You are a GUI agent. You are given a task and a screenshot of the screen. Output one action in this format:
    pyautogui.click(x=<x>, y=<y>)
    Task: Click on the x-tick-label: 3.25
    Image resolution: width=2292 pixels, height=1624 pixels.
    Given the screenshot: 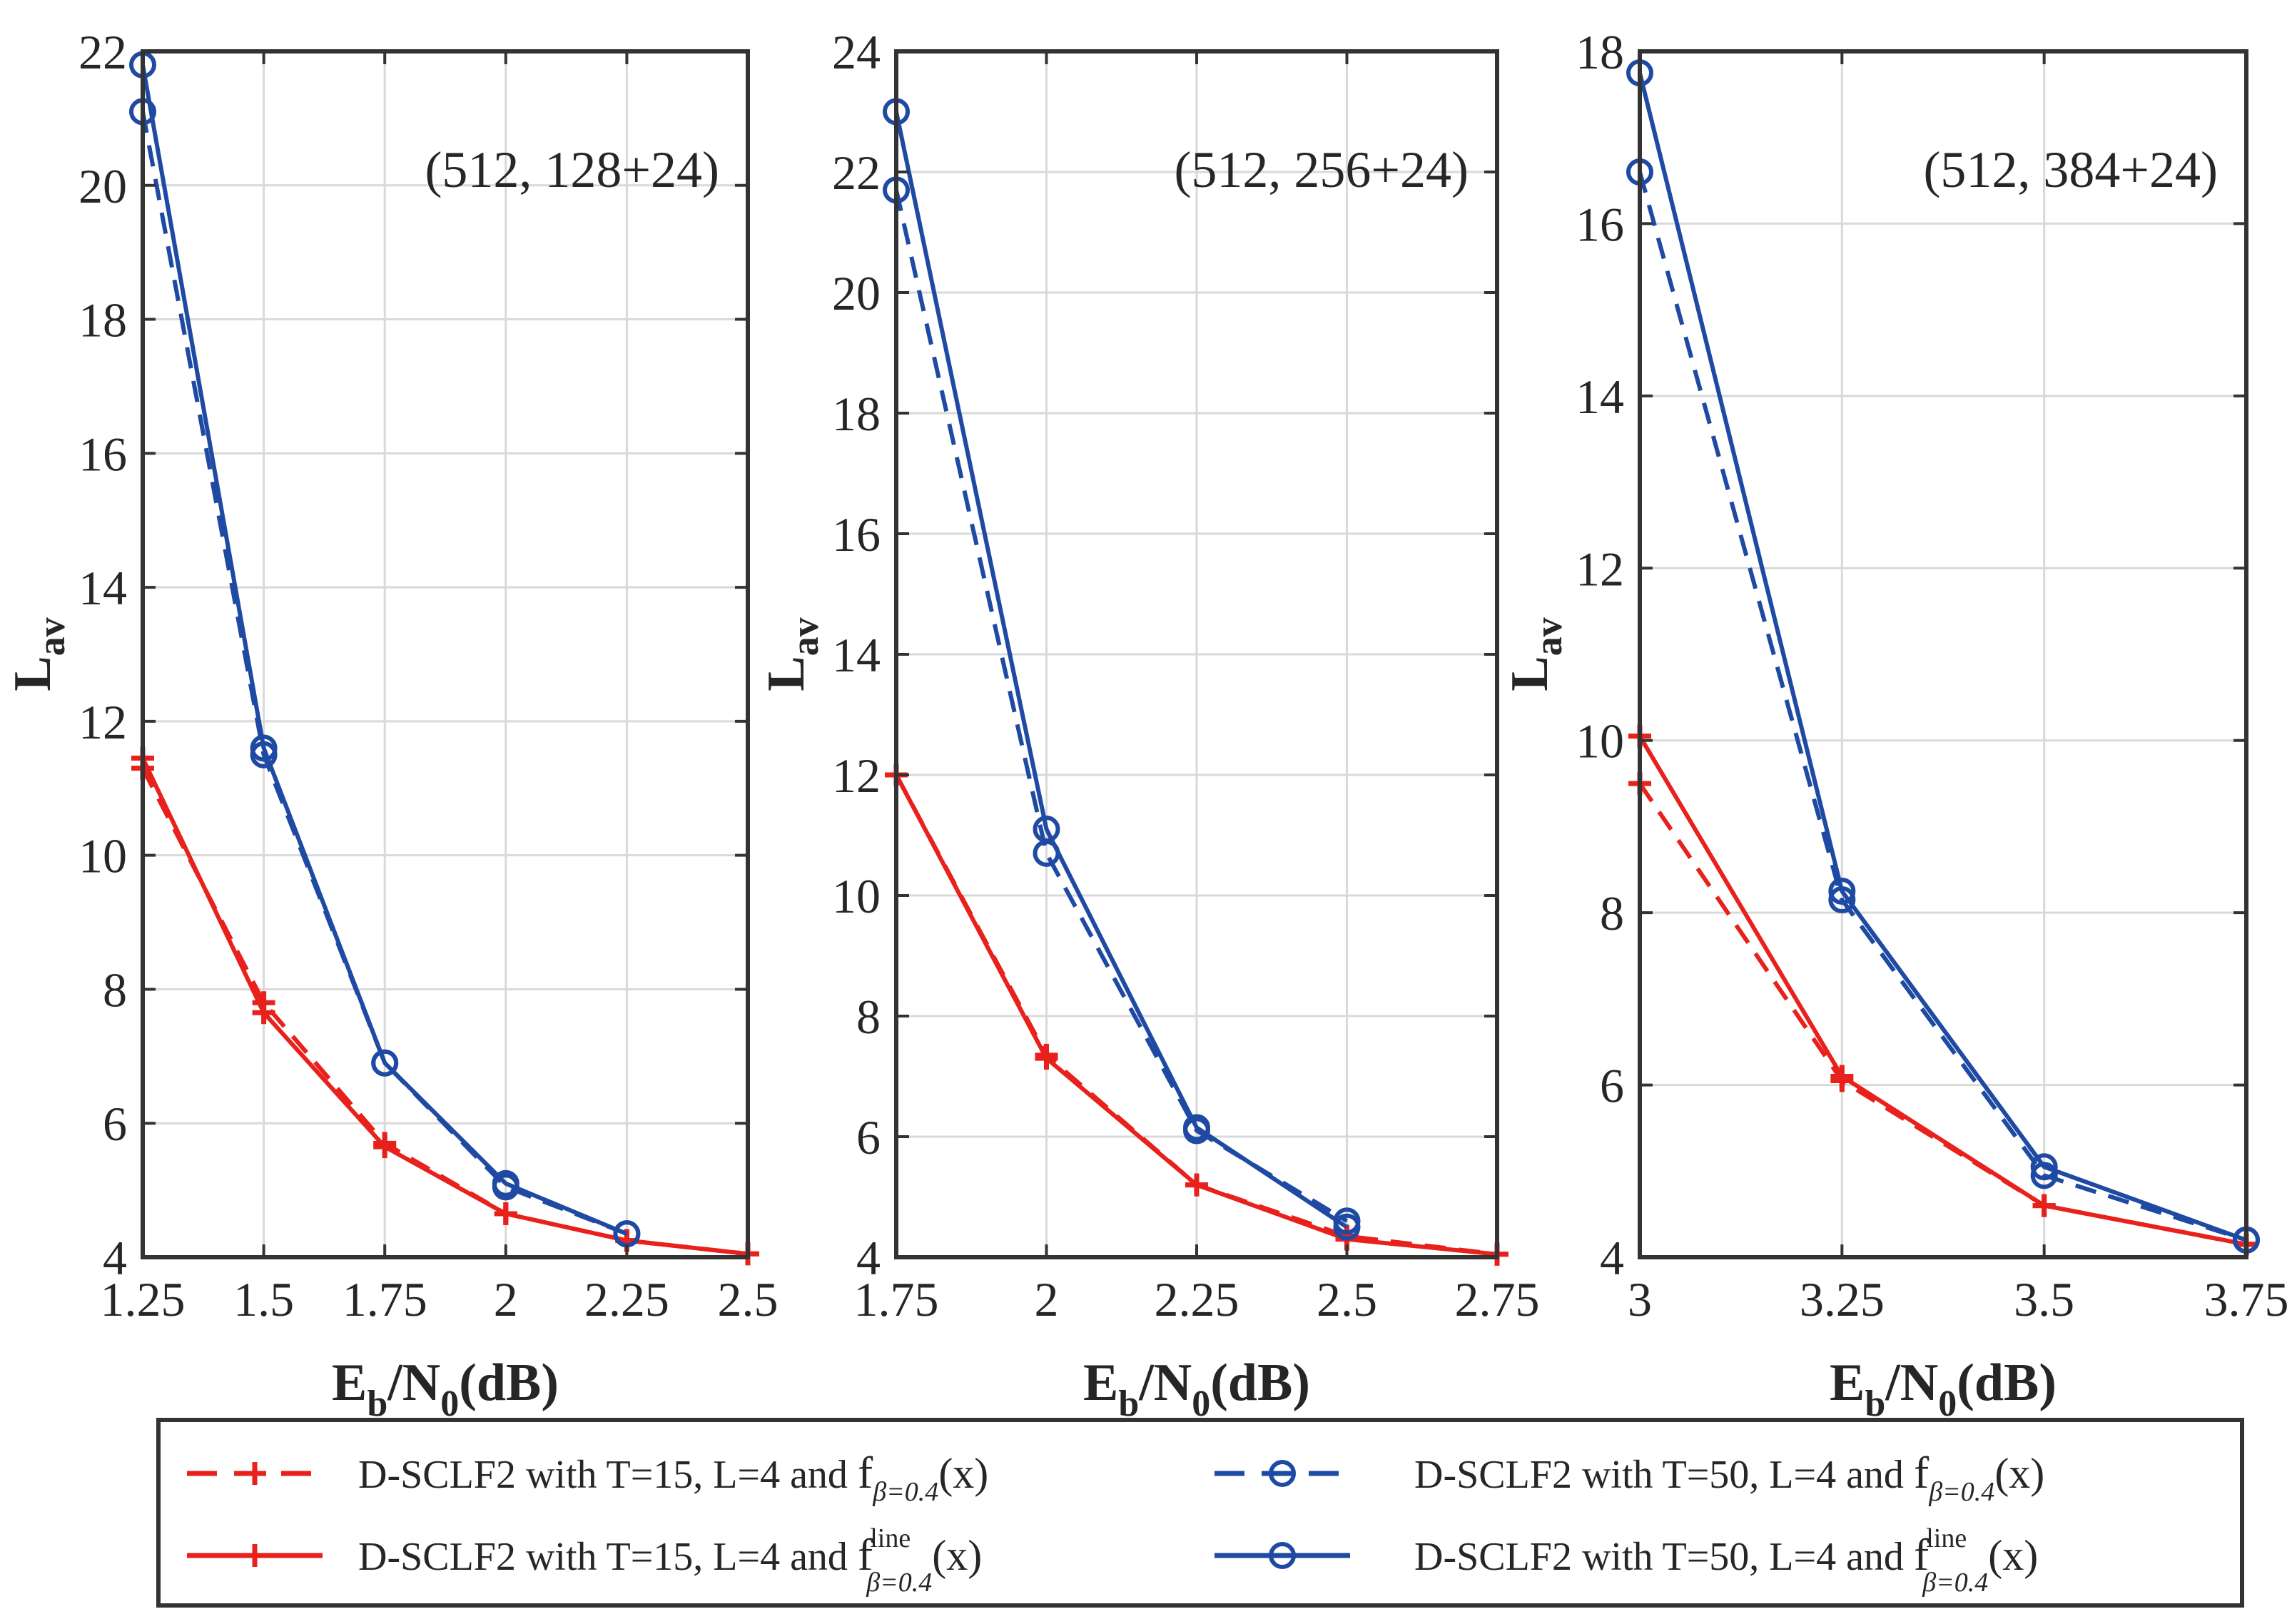 What is the action you would take?
    pyautogui.click(x=1842, y=1299)
    